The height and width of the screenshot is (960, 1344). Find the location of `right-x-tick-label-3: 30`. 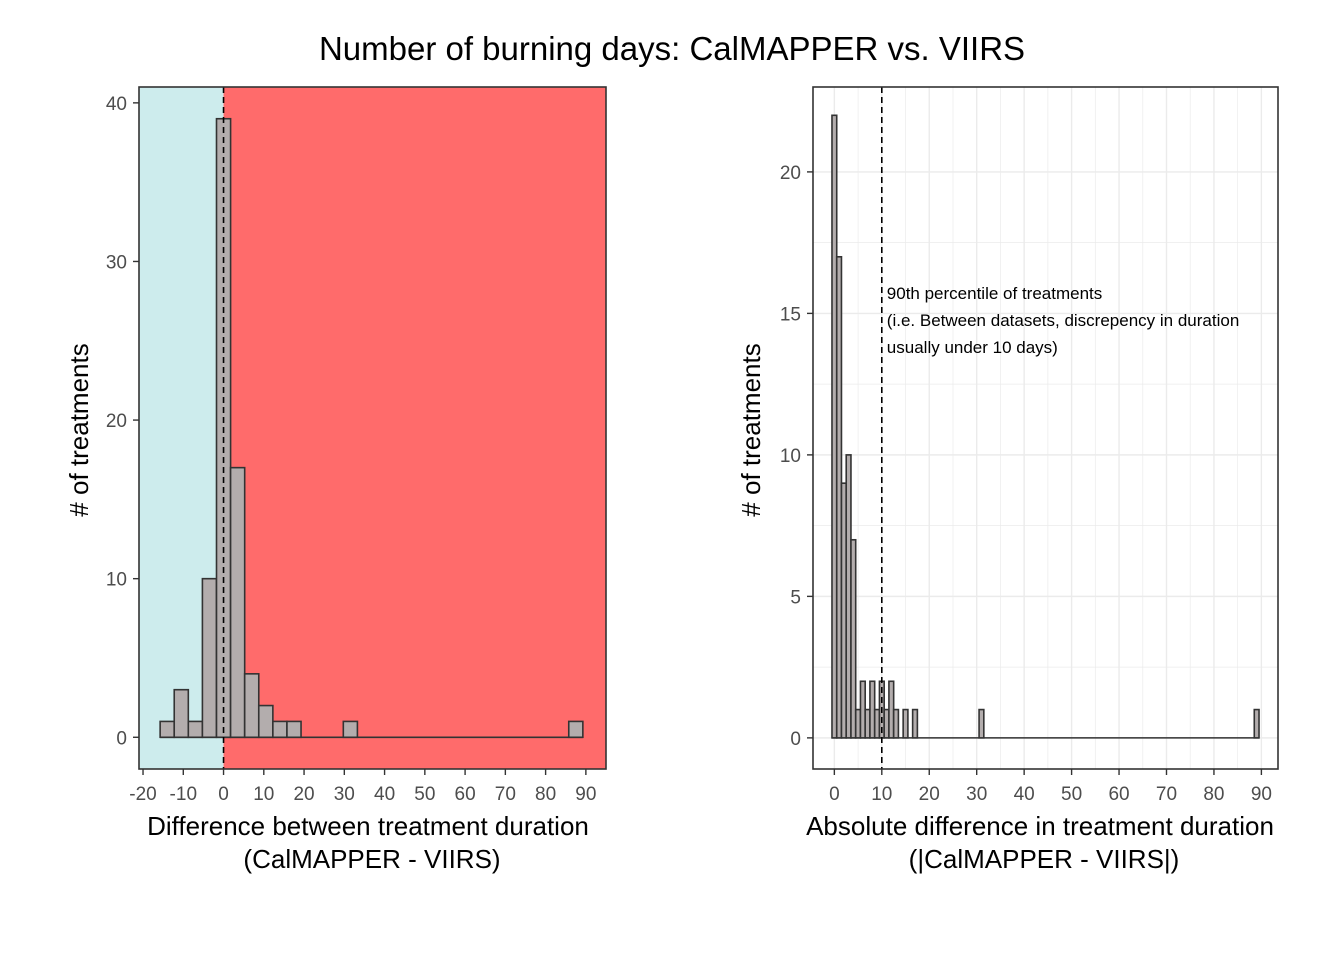

right-x-tick-label-3: 30 is located at coordinates (976, 794).